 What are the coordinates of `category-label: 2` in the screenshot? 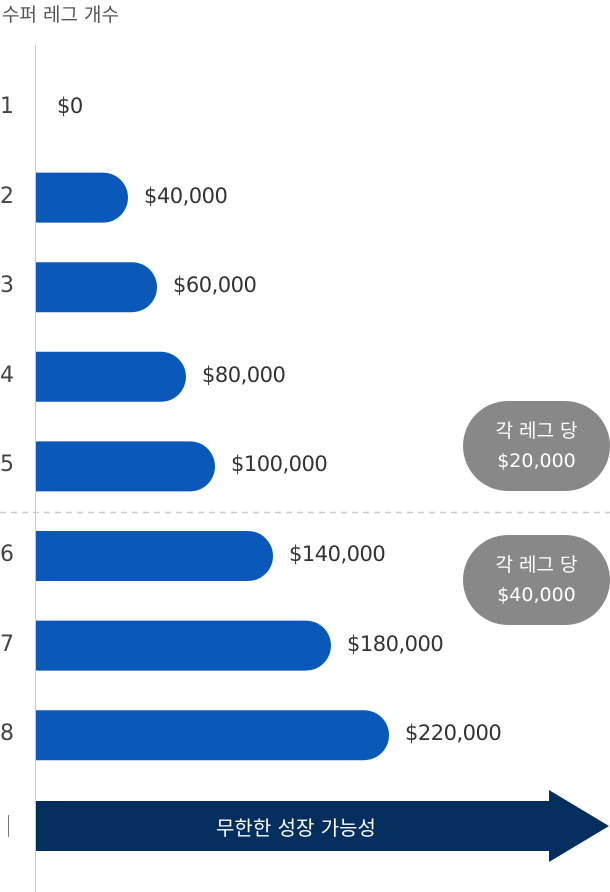 It's located at (7, 196).